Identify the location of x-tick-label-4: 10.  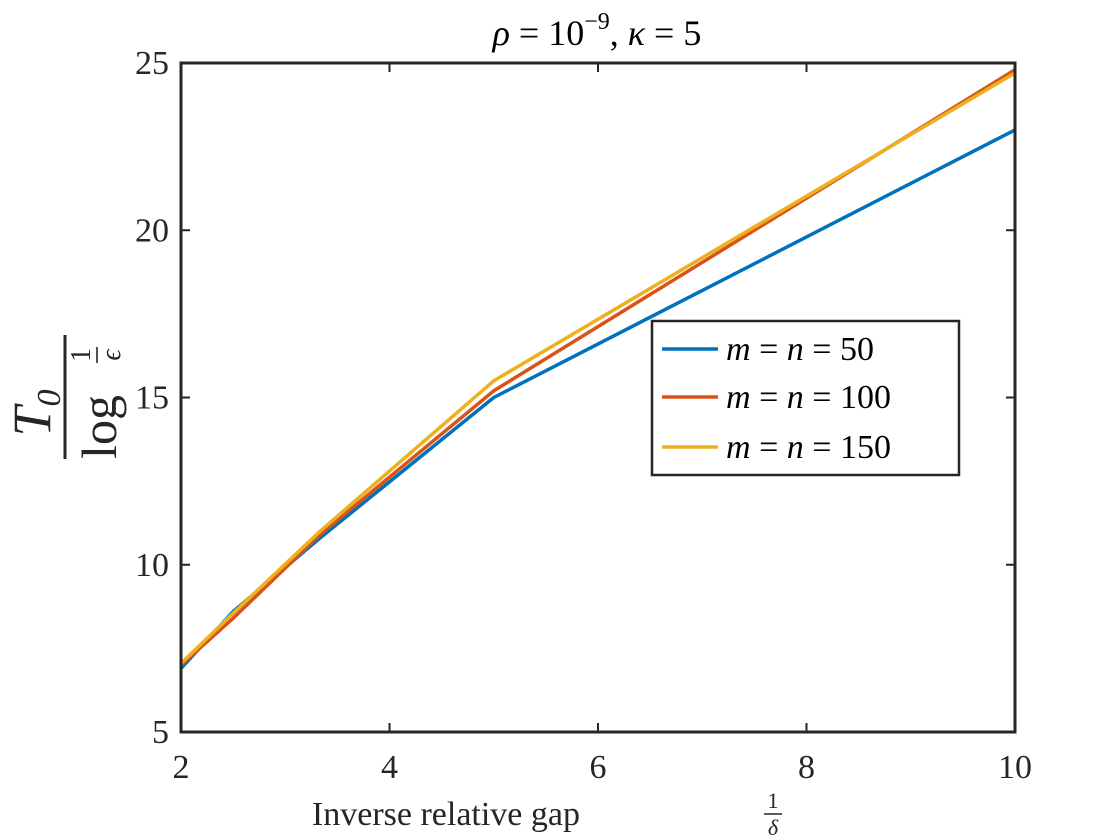
(1015, 767).